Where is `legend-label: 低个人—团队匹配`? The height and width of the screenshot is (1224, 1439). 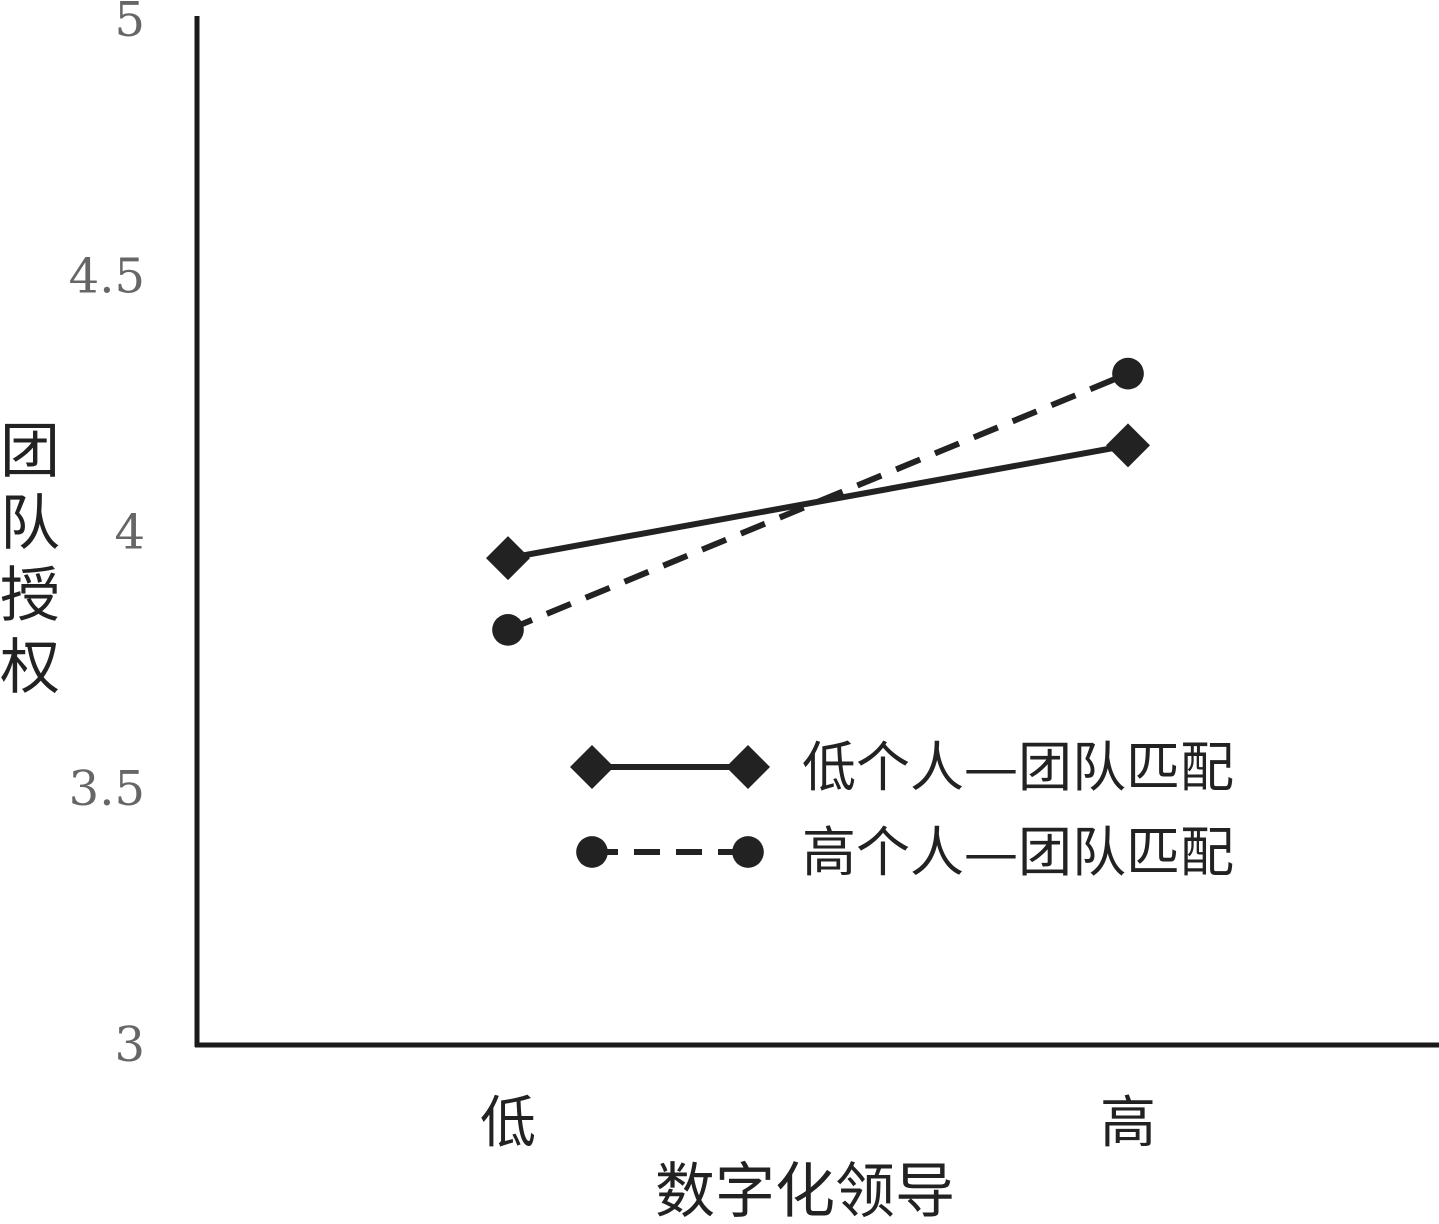
legend-label: 低个人—团队匹配 is located at coordinates (1018, 767).